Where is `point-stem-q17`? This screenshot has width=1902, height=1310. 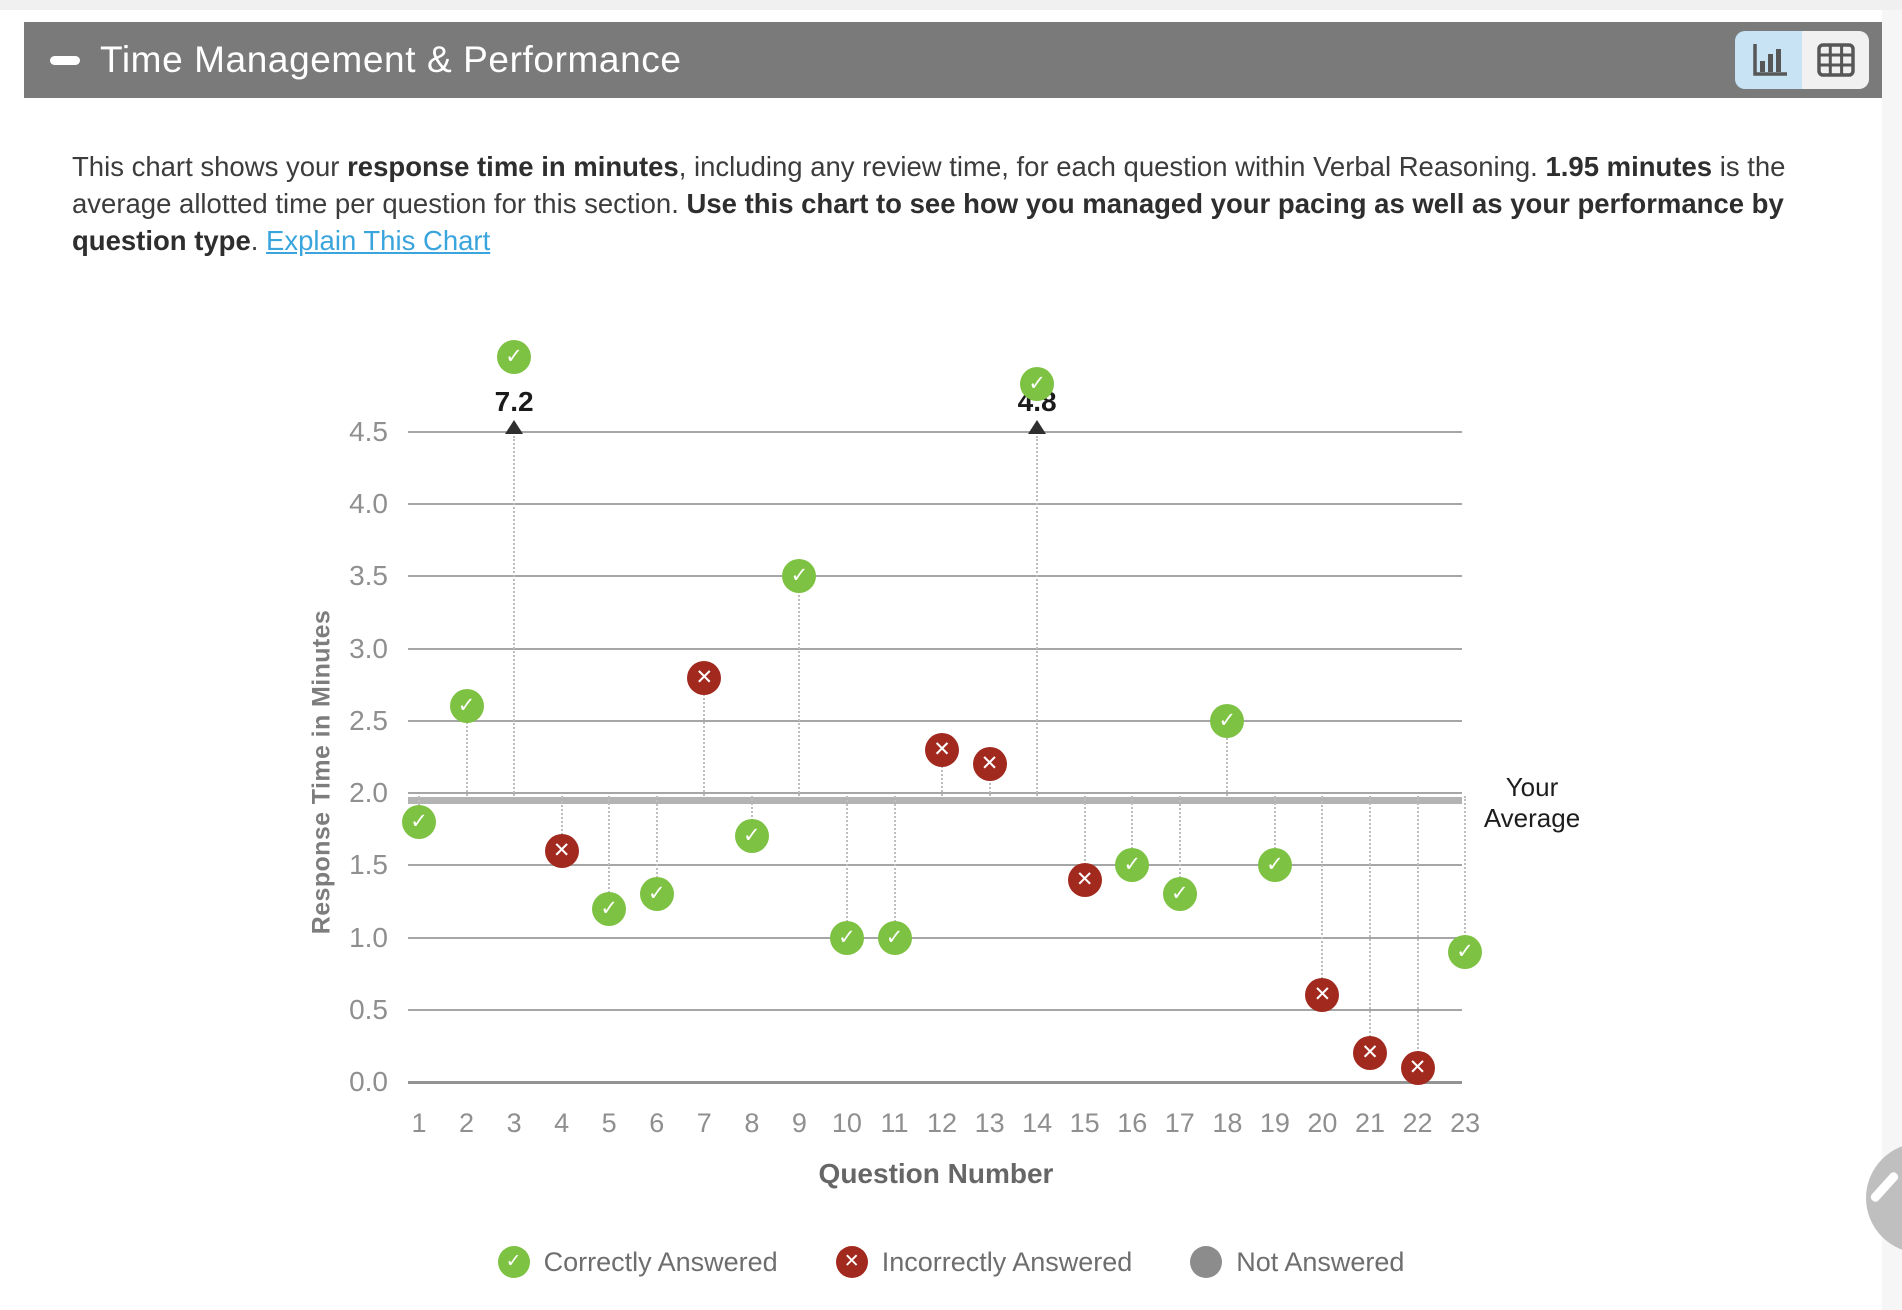 point-stem-q17 is located at coordinates (1179, 841).